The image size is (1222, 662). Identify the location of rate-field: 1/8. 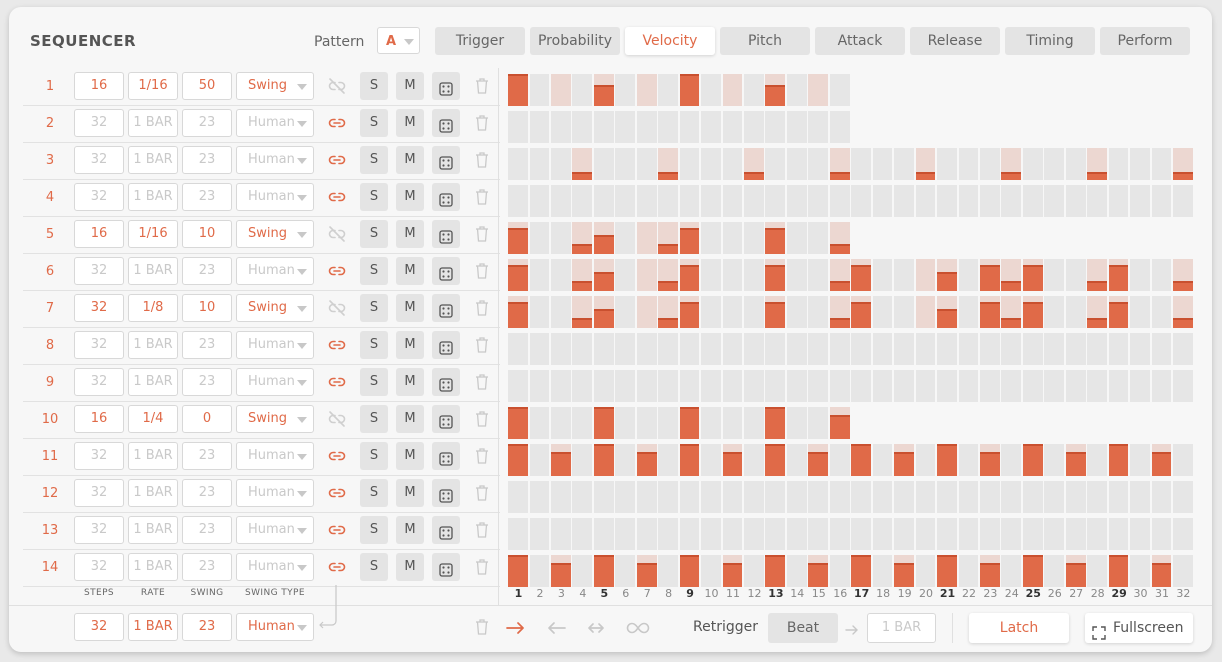
(153, 308).